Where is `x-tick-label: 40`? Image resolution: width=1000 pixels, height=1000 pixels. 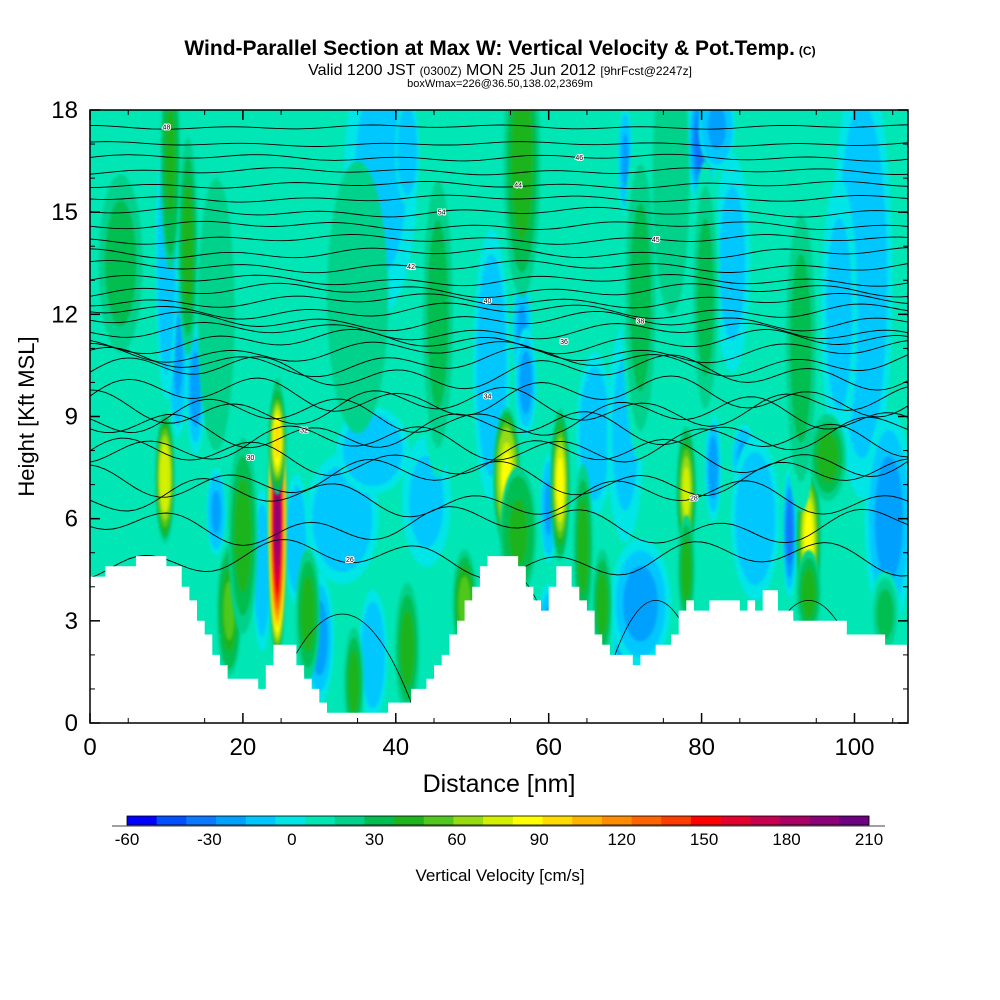
x-tick-label: 40 is located at coordinates (395, 747).